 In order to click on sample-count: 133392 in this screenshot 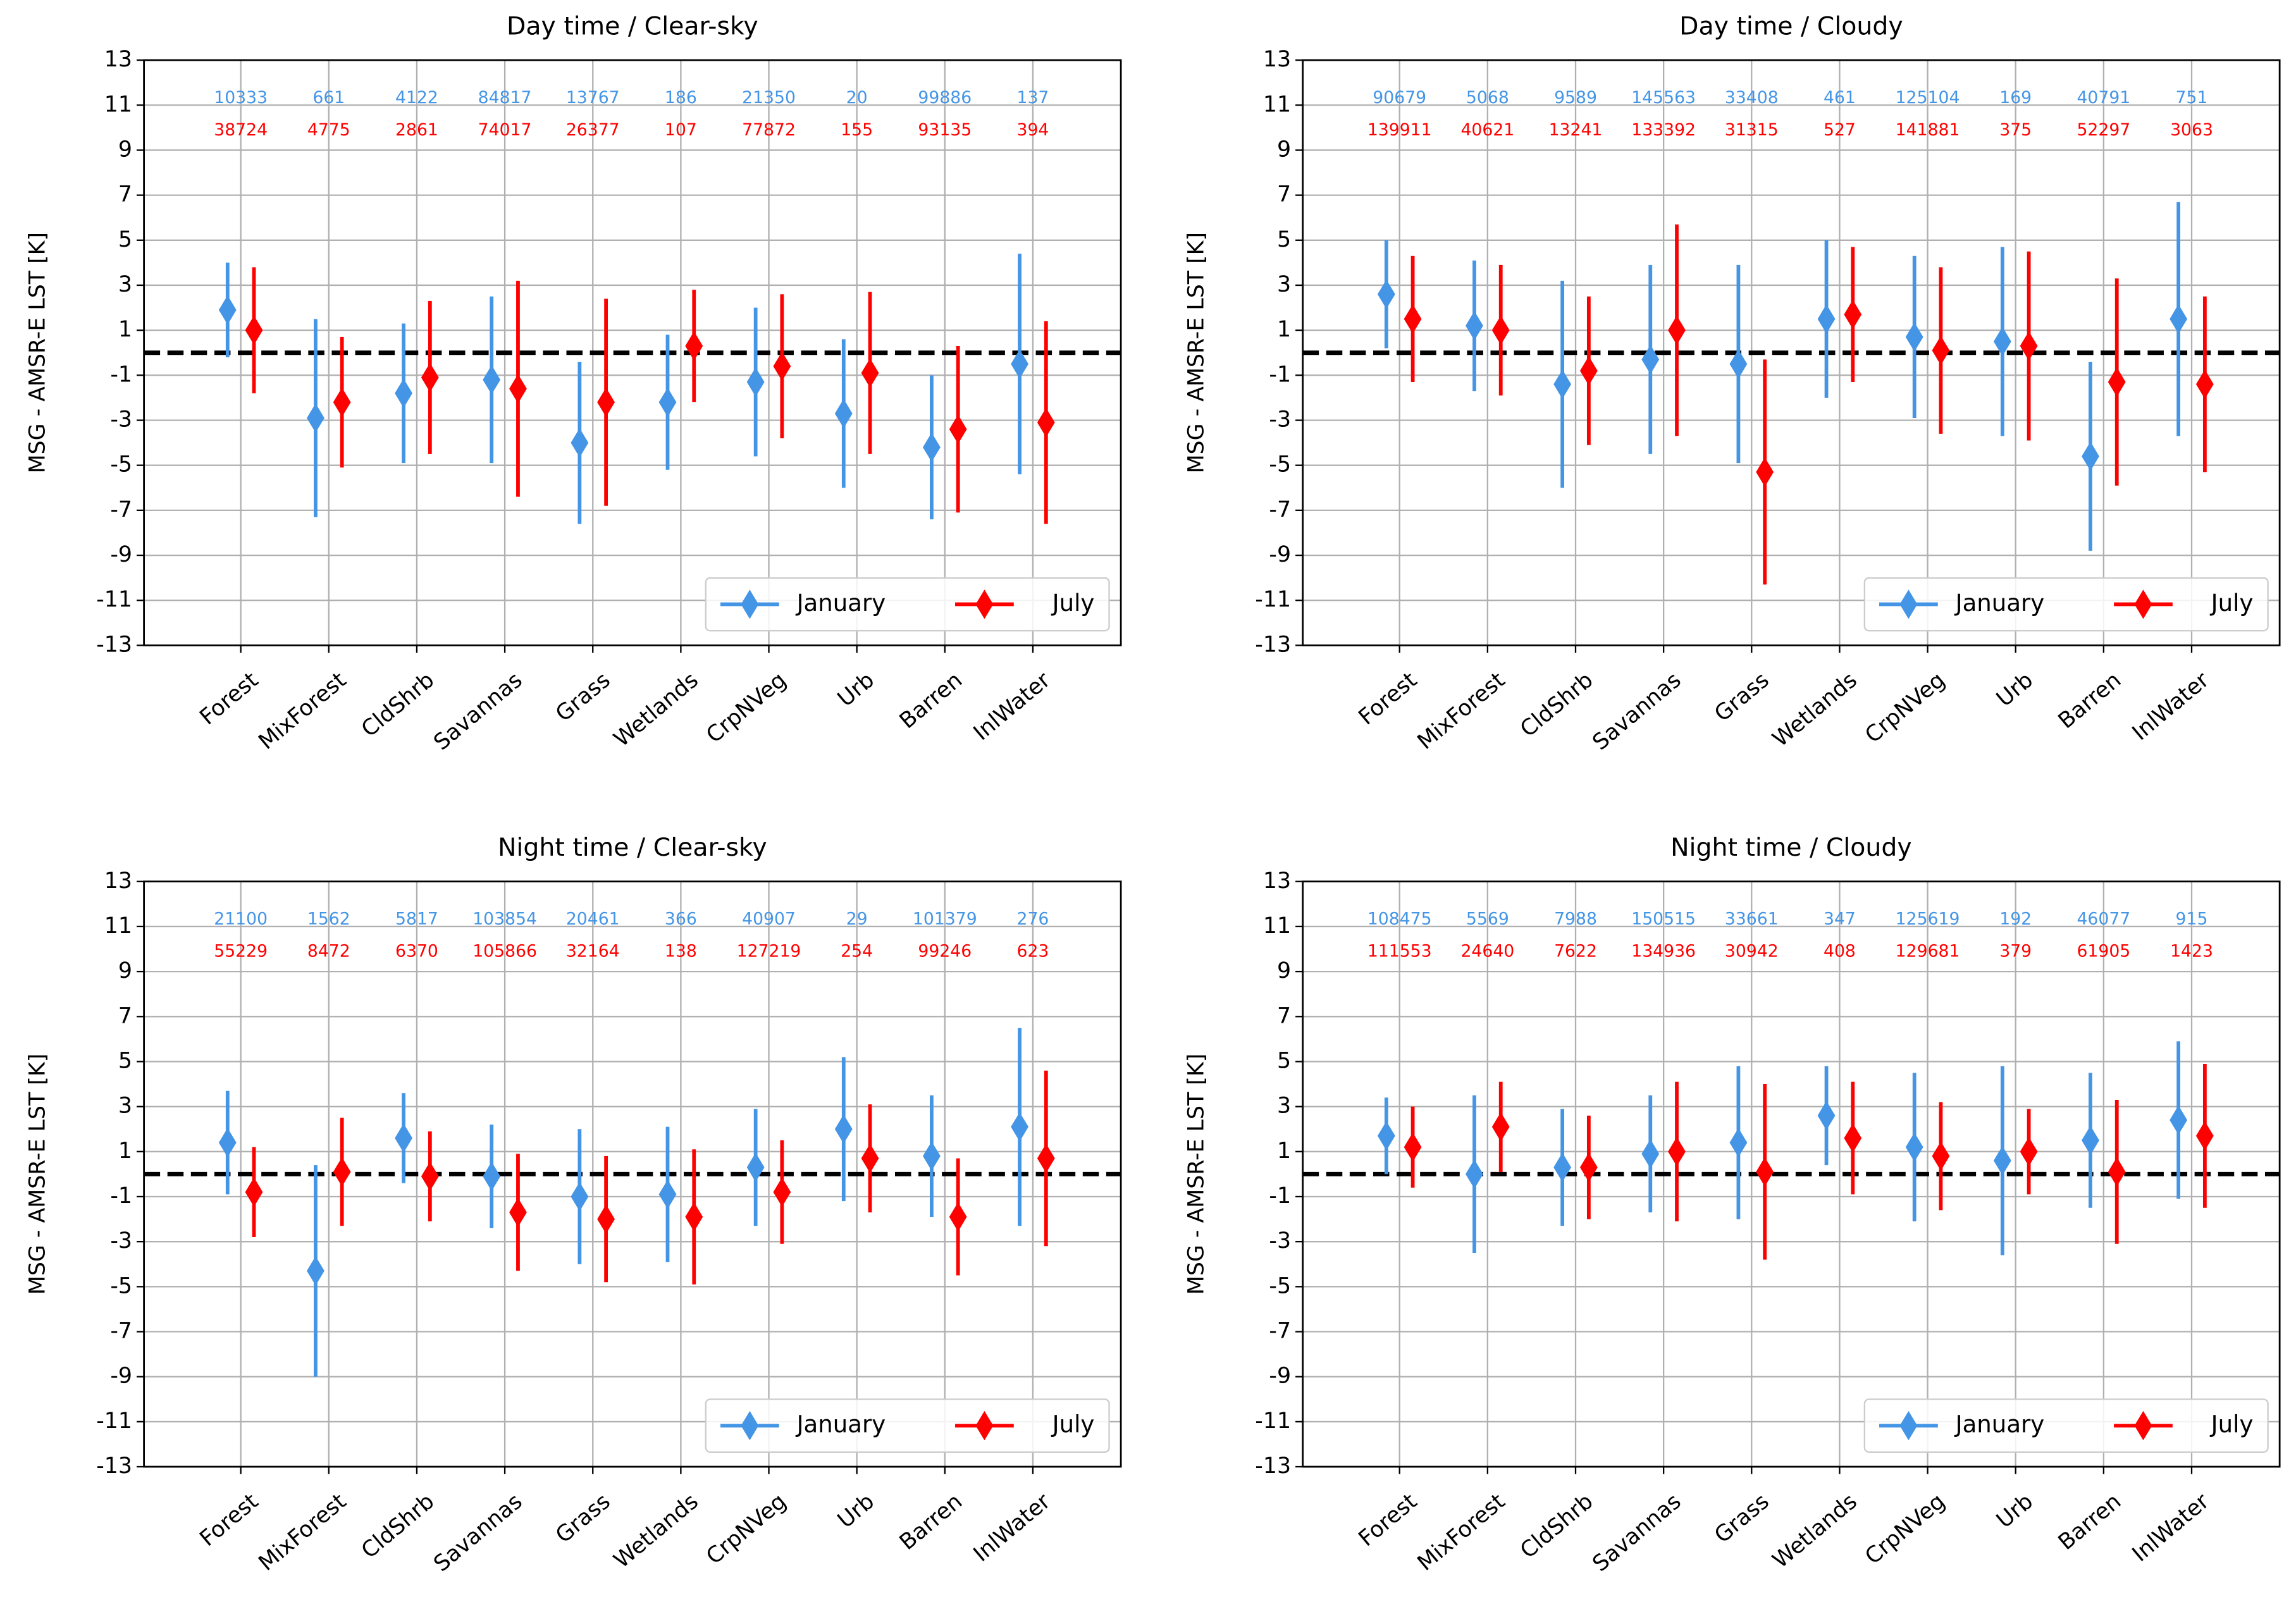, I will do `click(1663, 130)`.